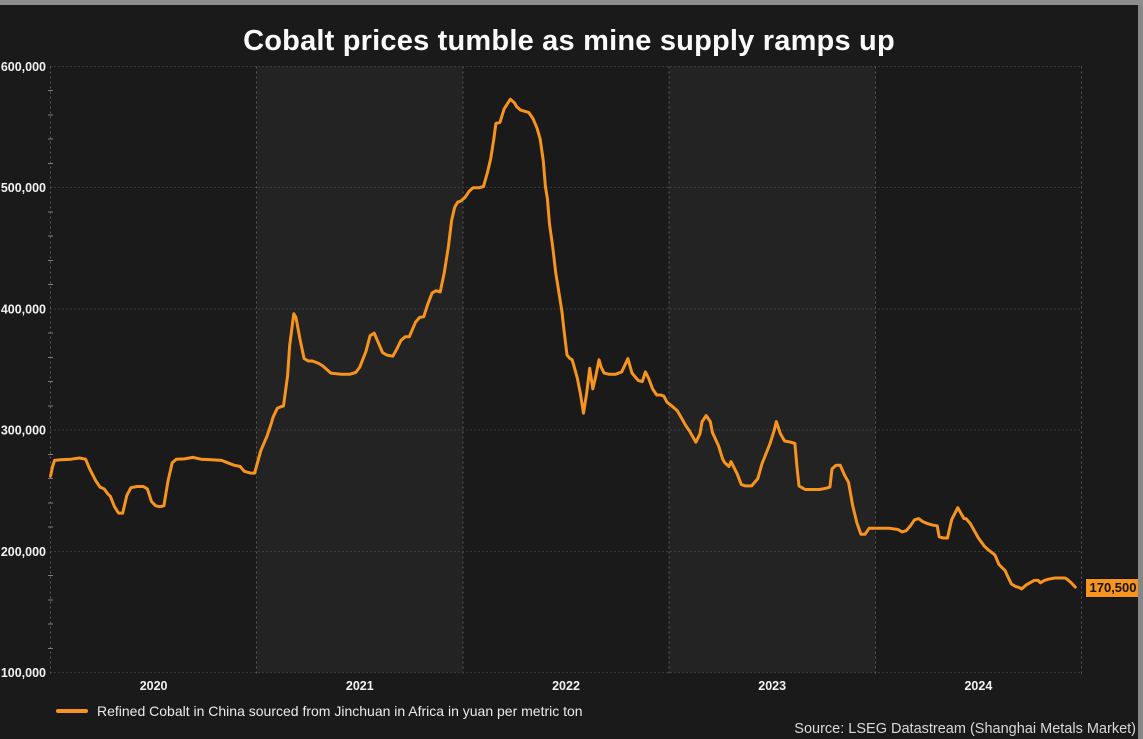 This screenshot has height=739, width=1143. I want to click on x-tick-label: 2020, so click(154, 686).